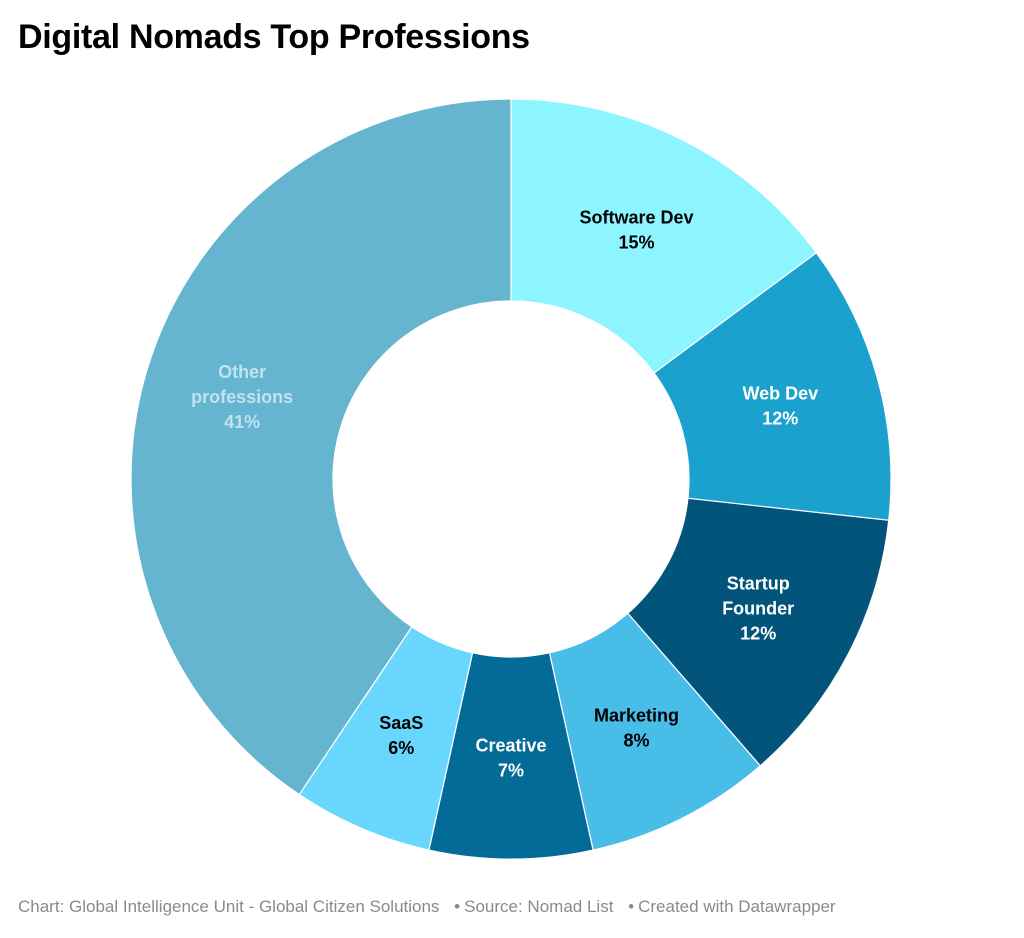  I want to click on slice-name: Marketing, so click(636, 716).